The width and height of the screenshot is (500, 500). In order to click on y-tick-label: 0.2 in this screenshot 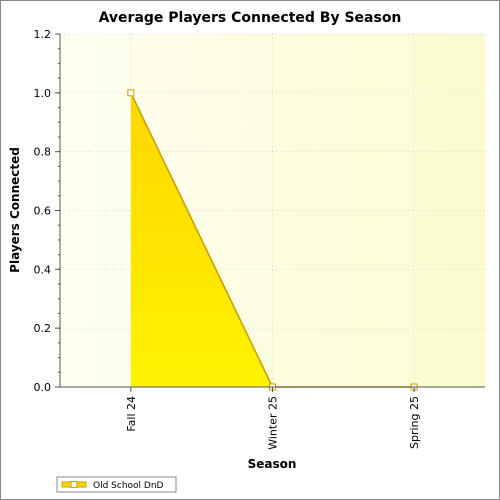, I will do `click(43, 328)`.